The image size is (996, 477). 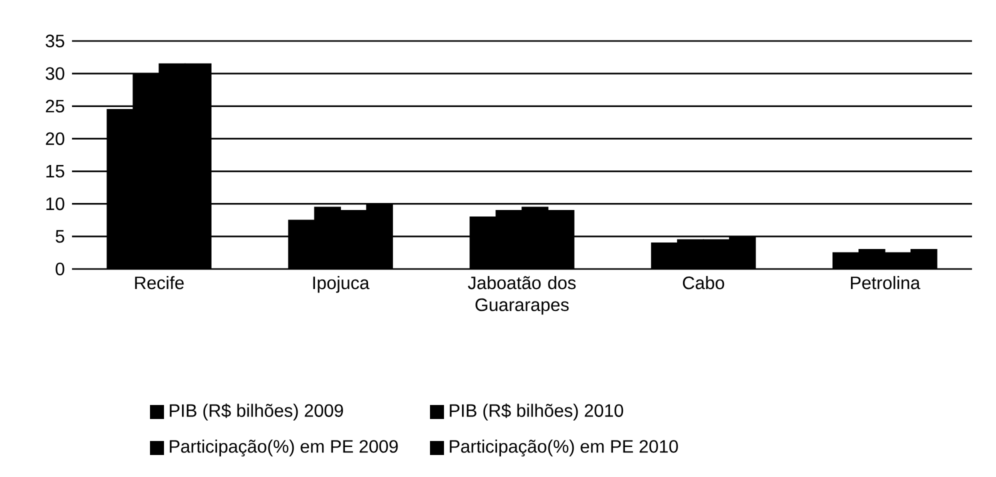 What do you see at coordinates (55, 203) in the screenshot?
I see `y-tick-label: 10` at bounding box center [55, 203].